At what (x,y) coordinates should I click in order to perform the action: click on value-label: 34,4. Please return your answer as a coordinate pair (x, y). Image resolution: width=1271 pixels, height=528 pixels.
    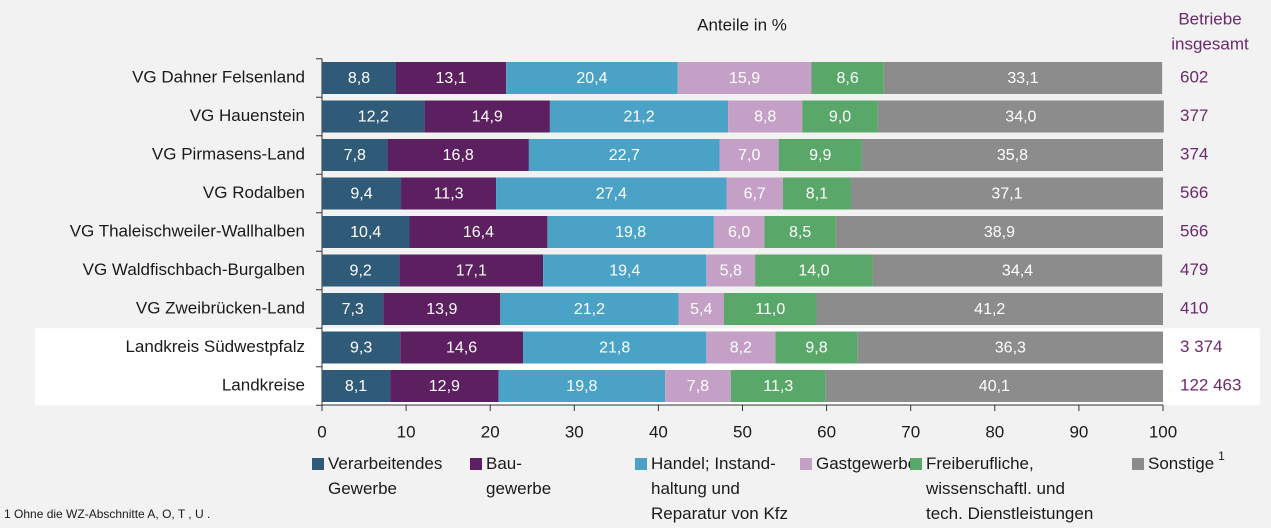
    Looking at the image, I should click on (1017, 271).